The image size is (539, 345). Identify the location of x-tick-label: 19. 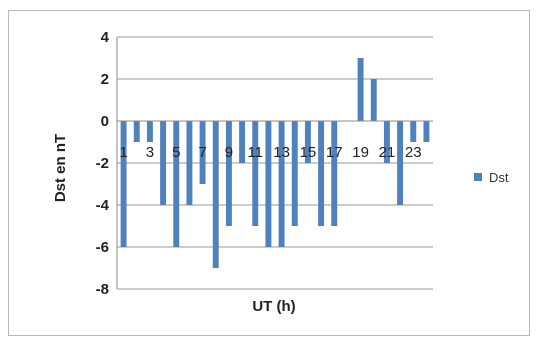
(360, 152).